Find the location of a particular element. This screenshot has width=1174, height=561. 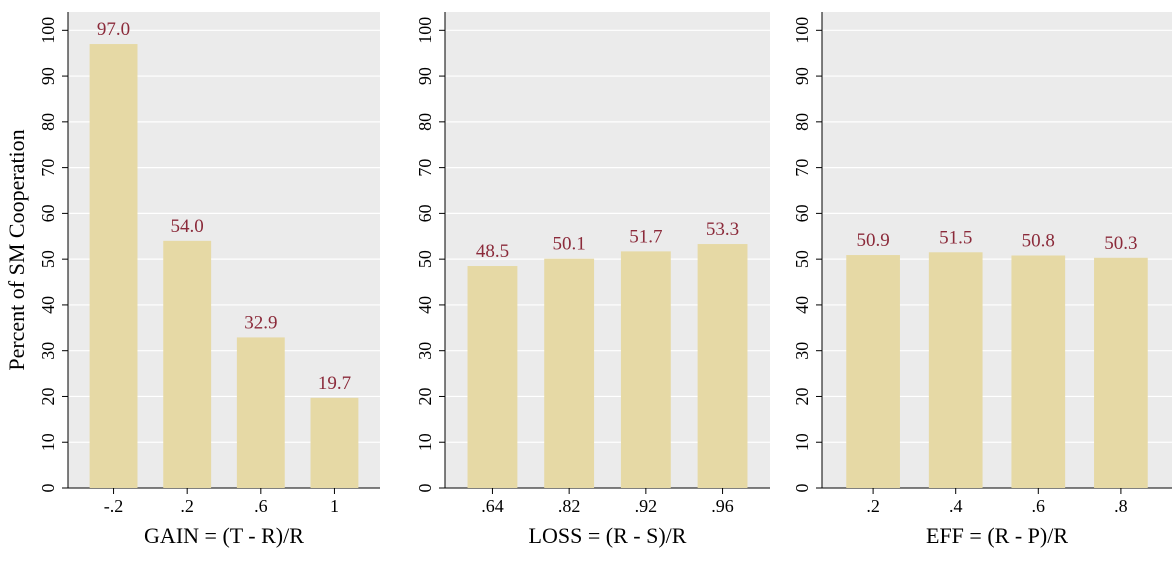

x-axis-label: GAIN = (T - R)/R is located at coordinates (224, 535).